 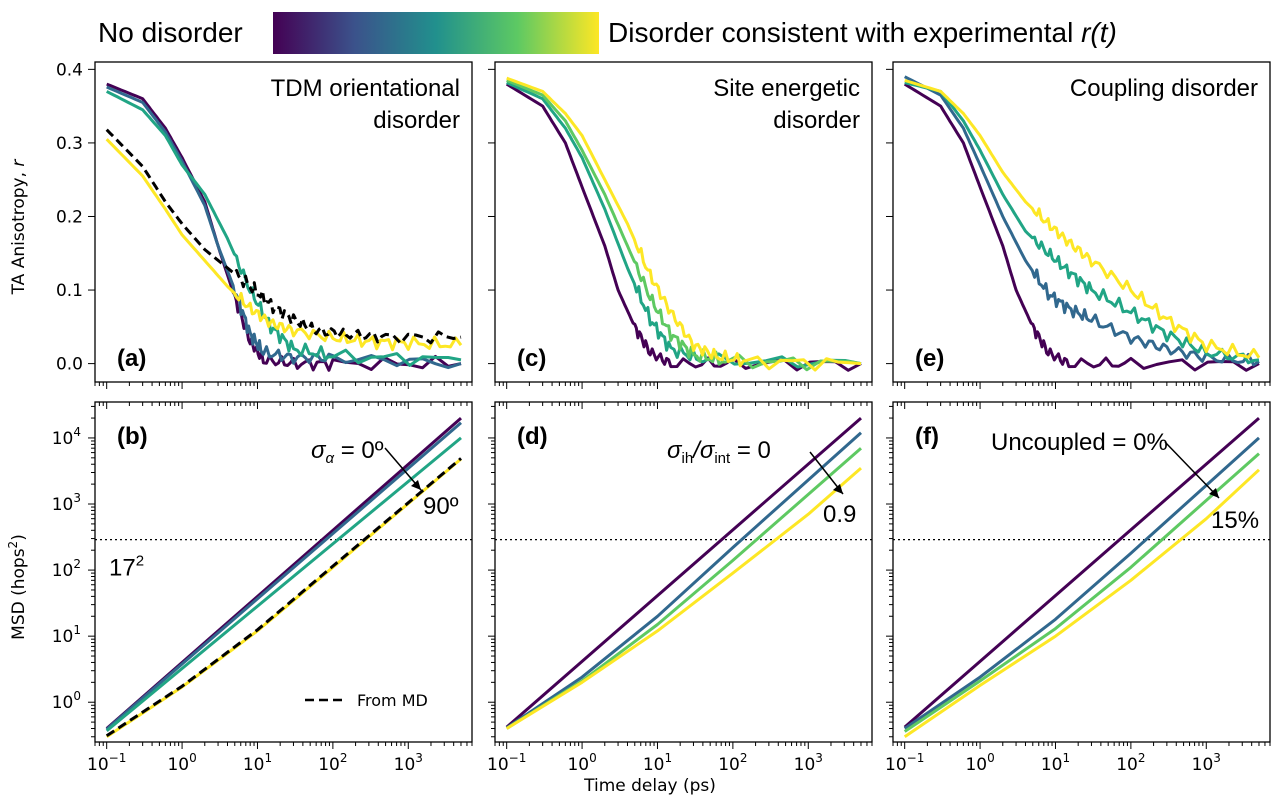 What do you see at coordinates (66, 569) in the screenshot?
I see `y-tick-label: 10²` at bounding box center [66, 569].